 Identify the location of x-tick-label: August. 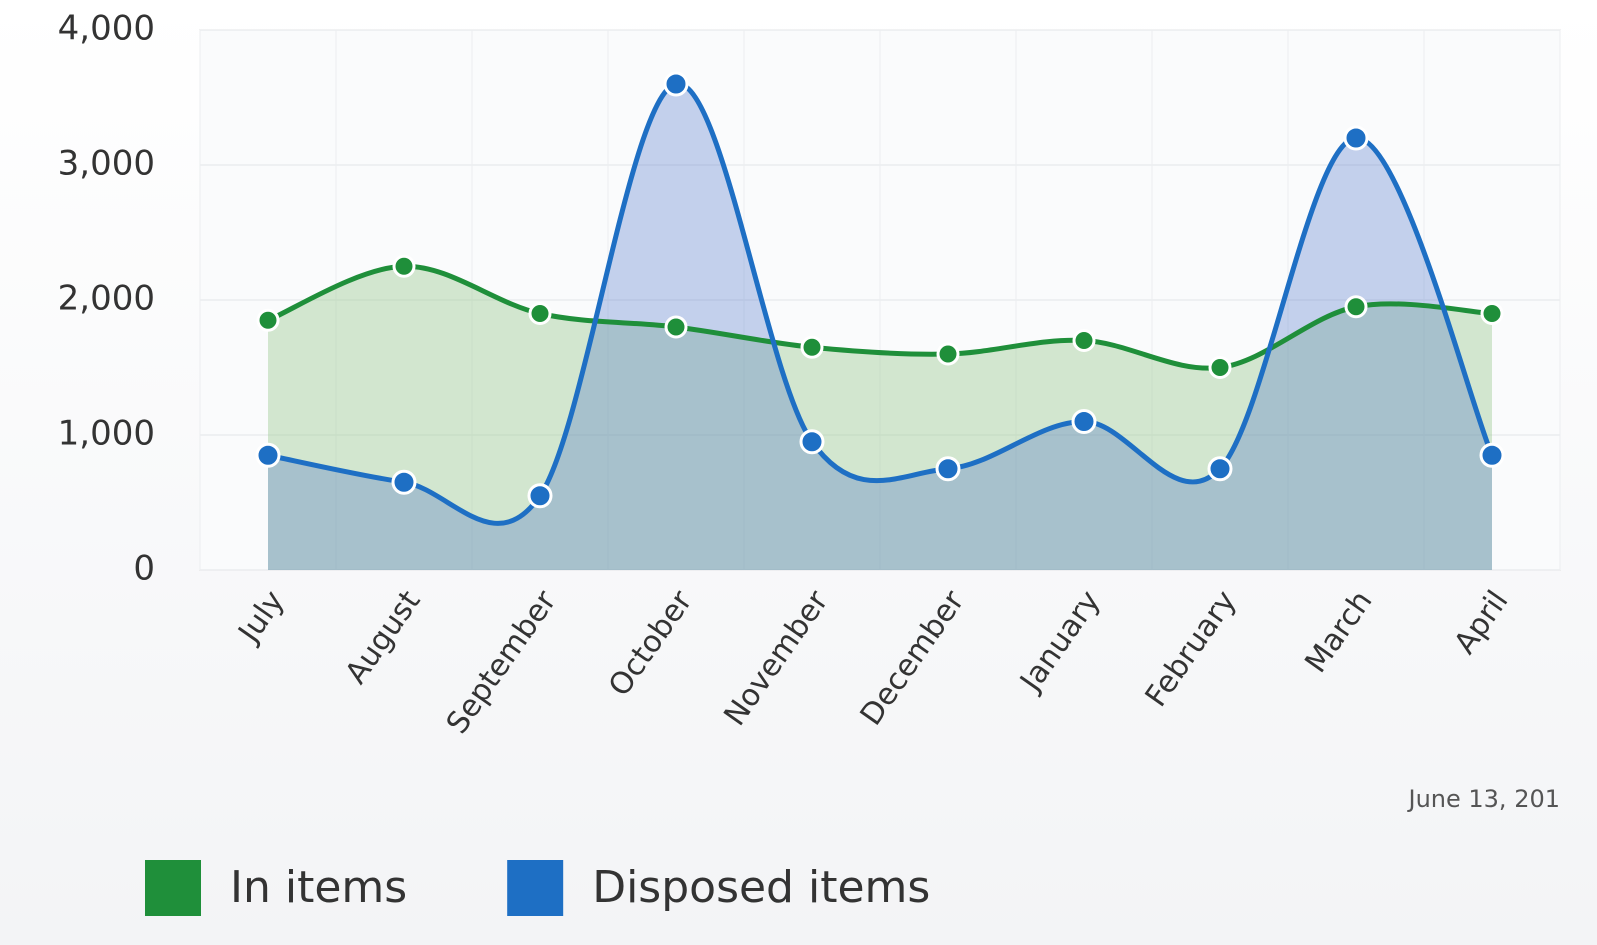
(383, 637).